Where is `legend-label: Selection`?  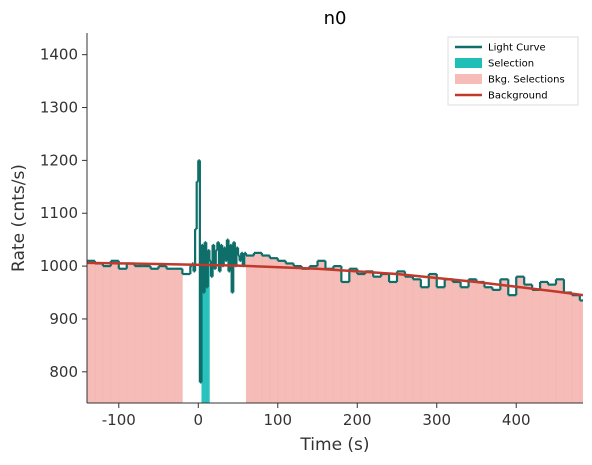 legend-label: Selection is located at coordinates (511, 64).